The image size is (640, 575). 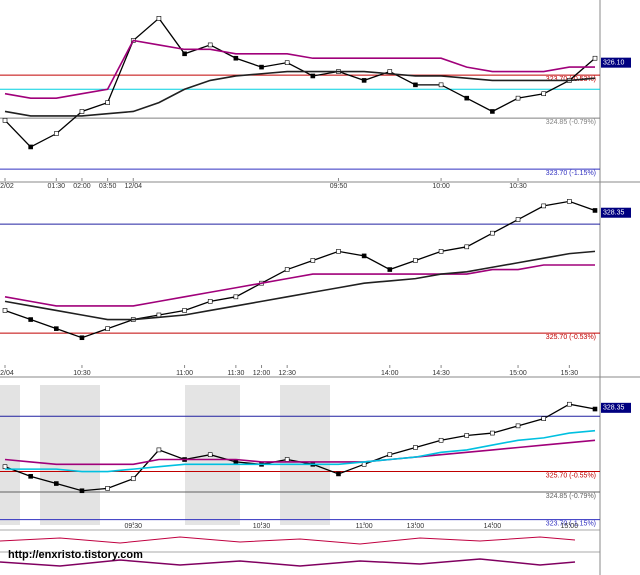 I want to click on x-tick-label: 12:30, so click(x=287, y=373).